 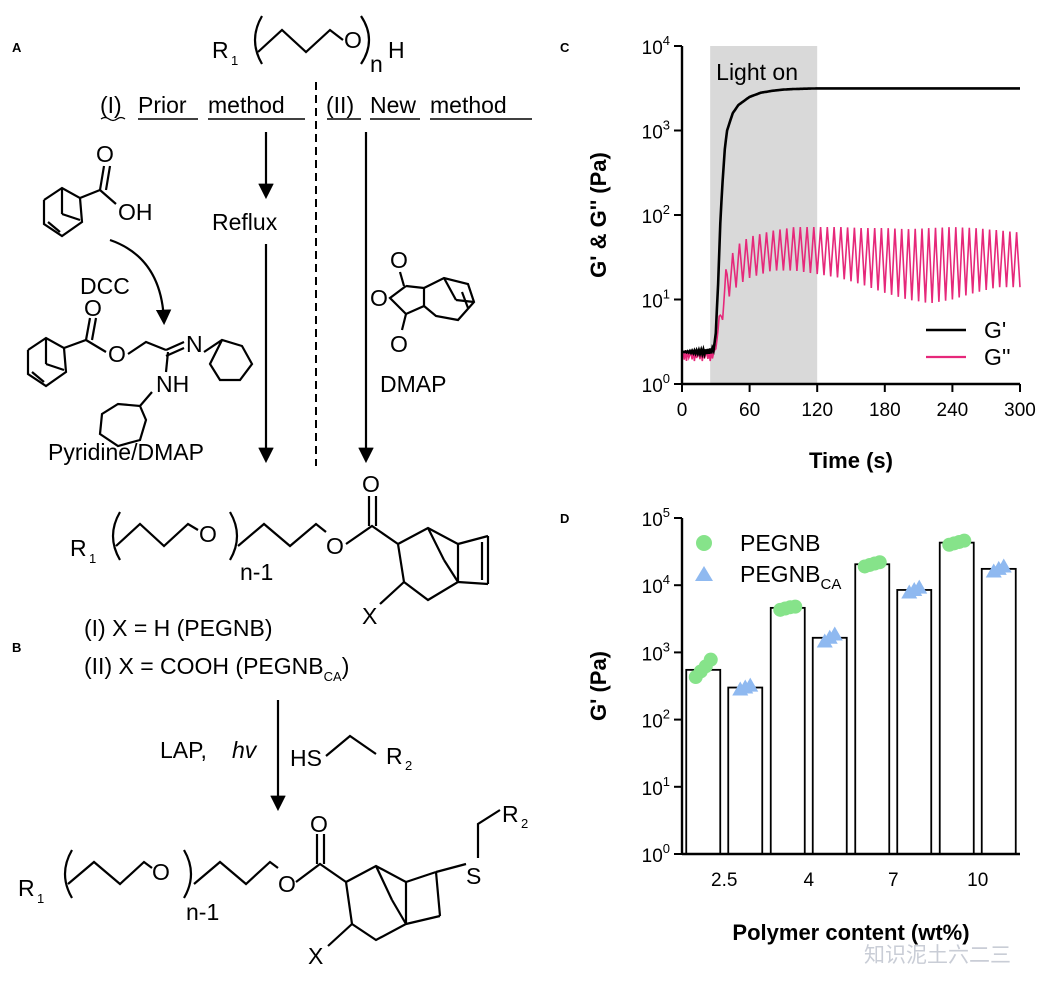 I want to click on r1-label: R, so click(x=220, y=50).